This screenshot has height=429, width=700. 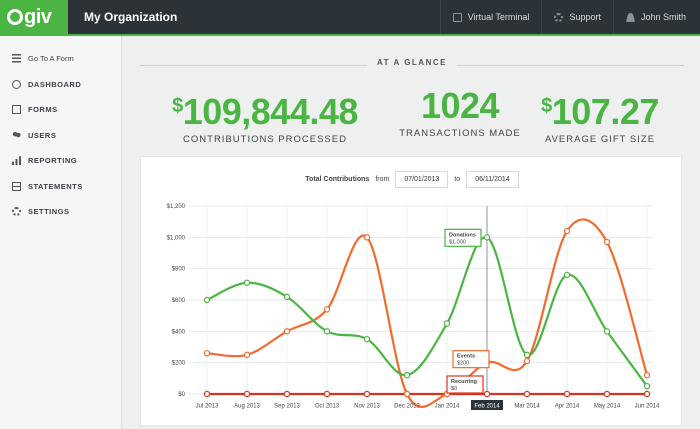 What do you see at coordinates (577, 17) in the screenshot?
I see `nav-support: Support` at bounding box center [577, 17].